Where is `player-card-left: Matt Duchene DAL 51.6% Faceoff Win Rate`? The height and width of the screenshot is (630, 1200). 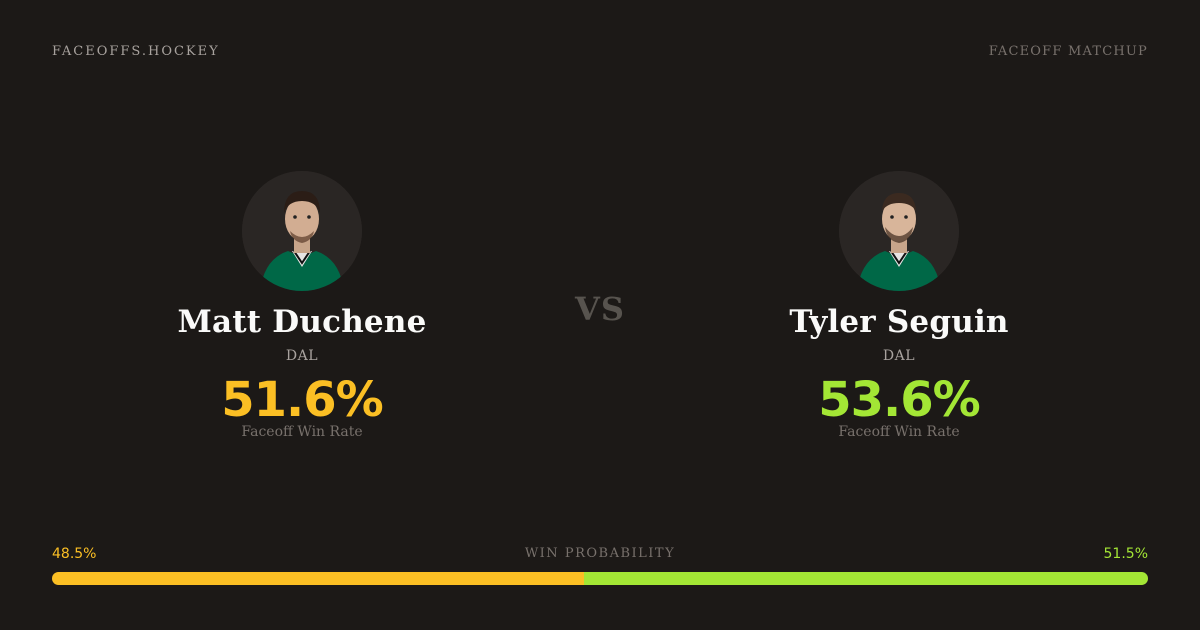
player-card-left: Matt Duchene DAL 51.6% Faceoff Win Rate is located at coordinates (302, 305).